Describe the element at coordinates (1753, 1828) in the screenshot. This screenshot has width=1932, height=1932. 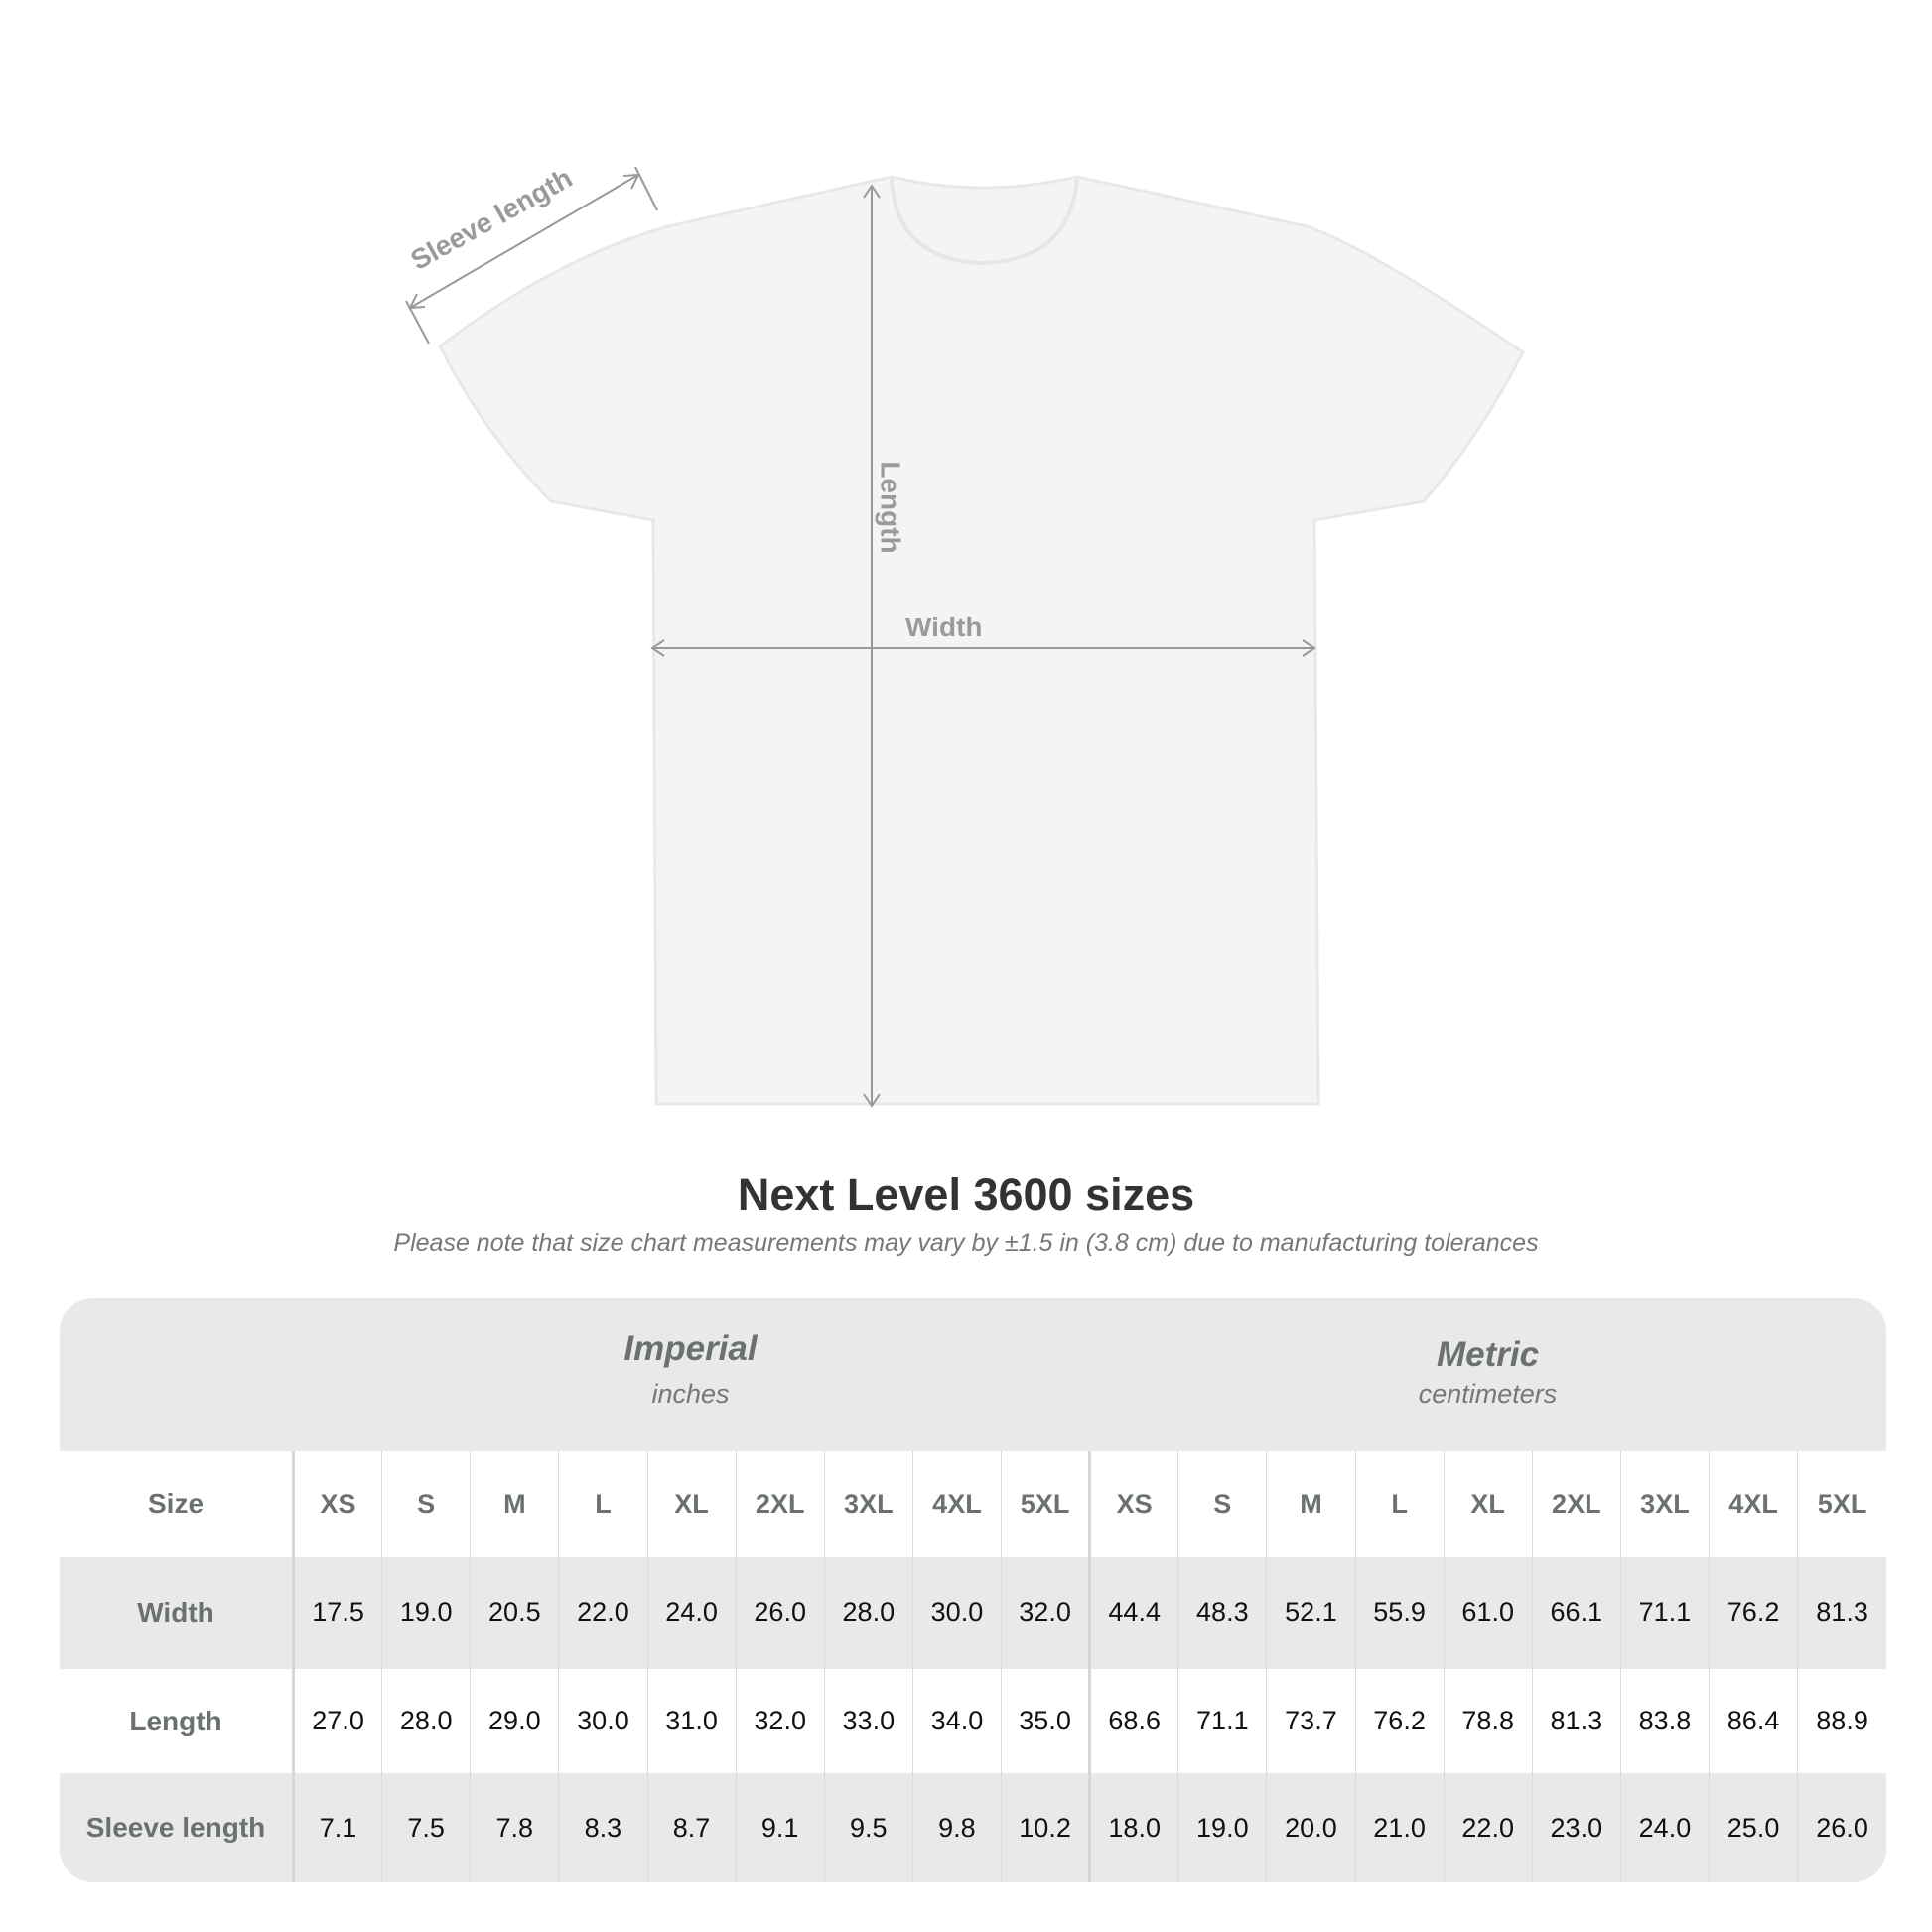
I see `metric-value-cell: 25.0` at that location.